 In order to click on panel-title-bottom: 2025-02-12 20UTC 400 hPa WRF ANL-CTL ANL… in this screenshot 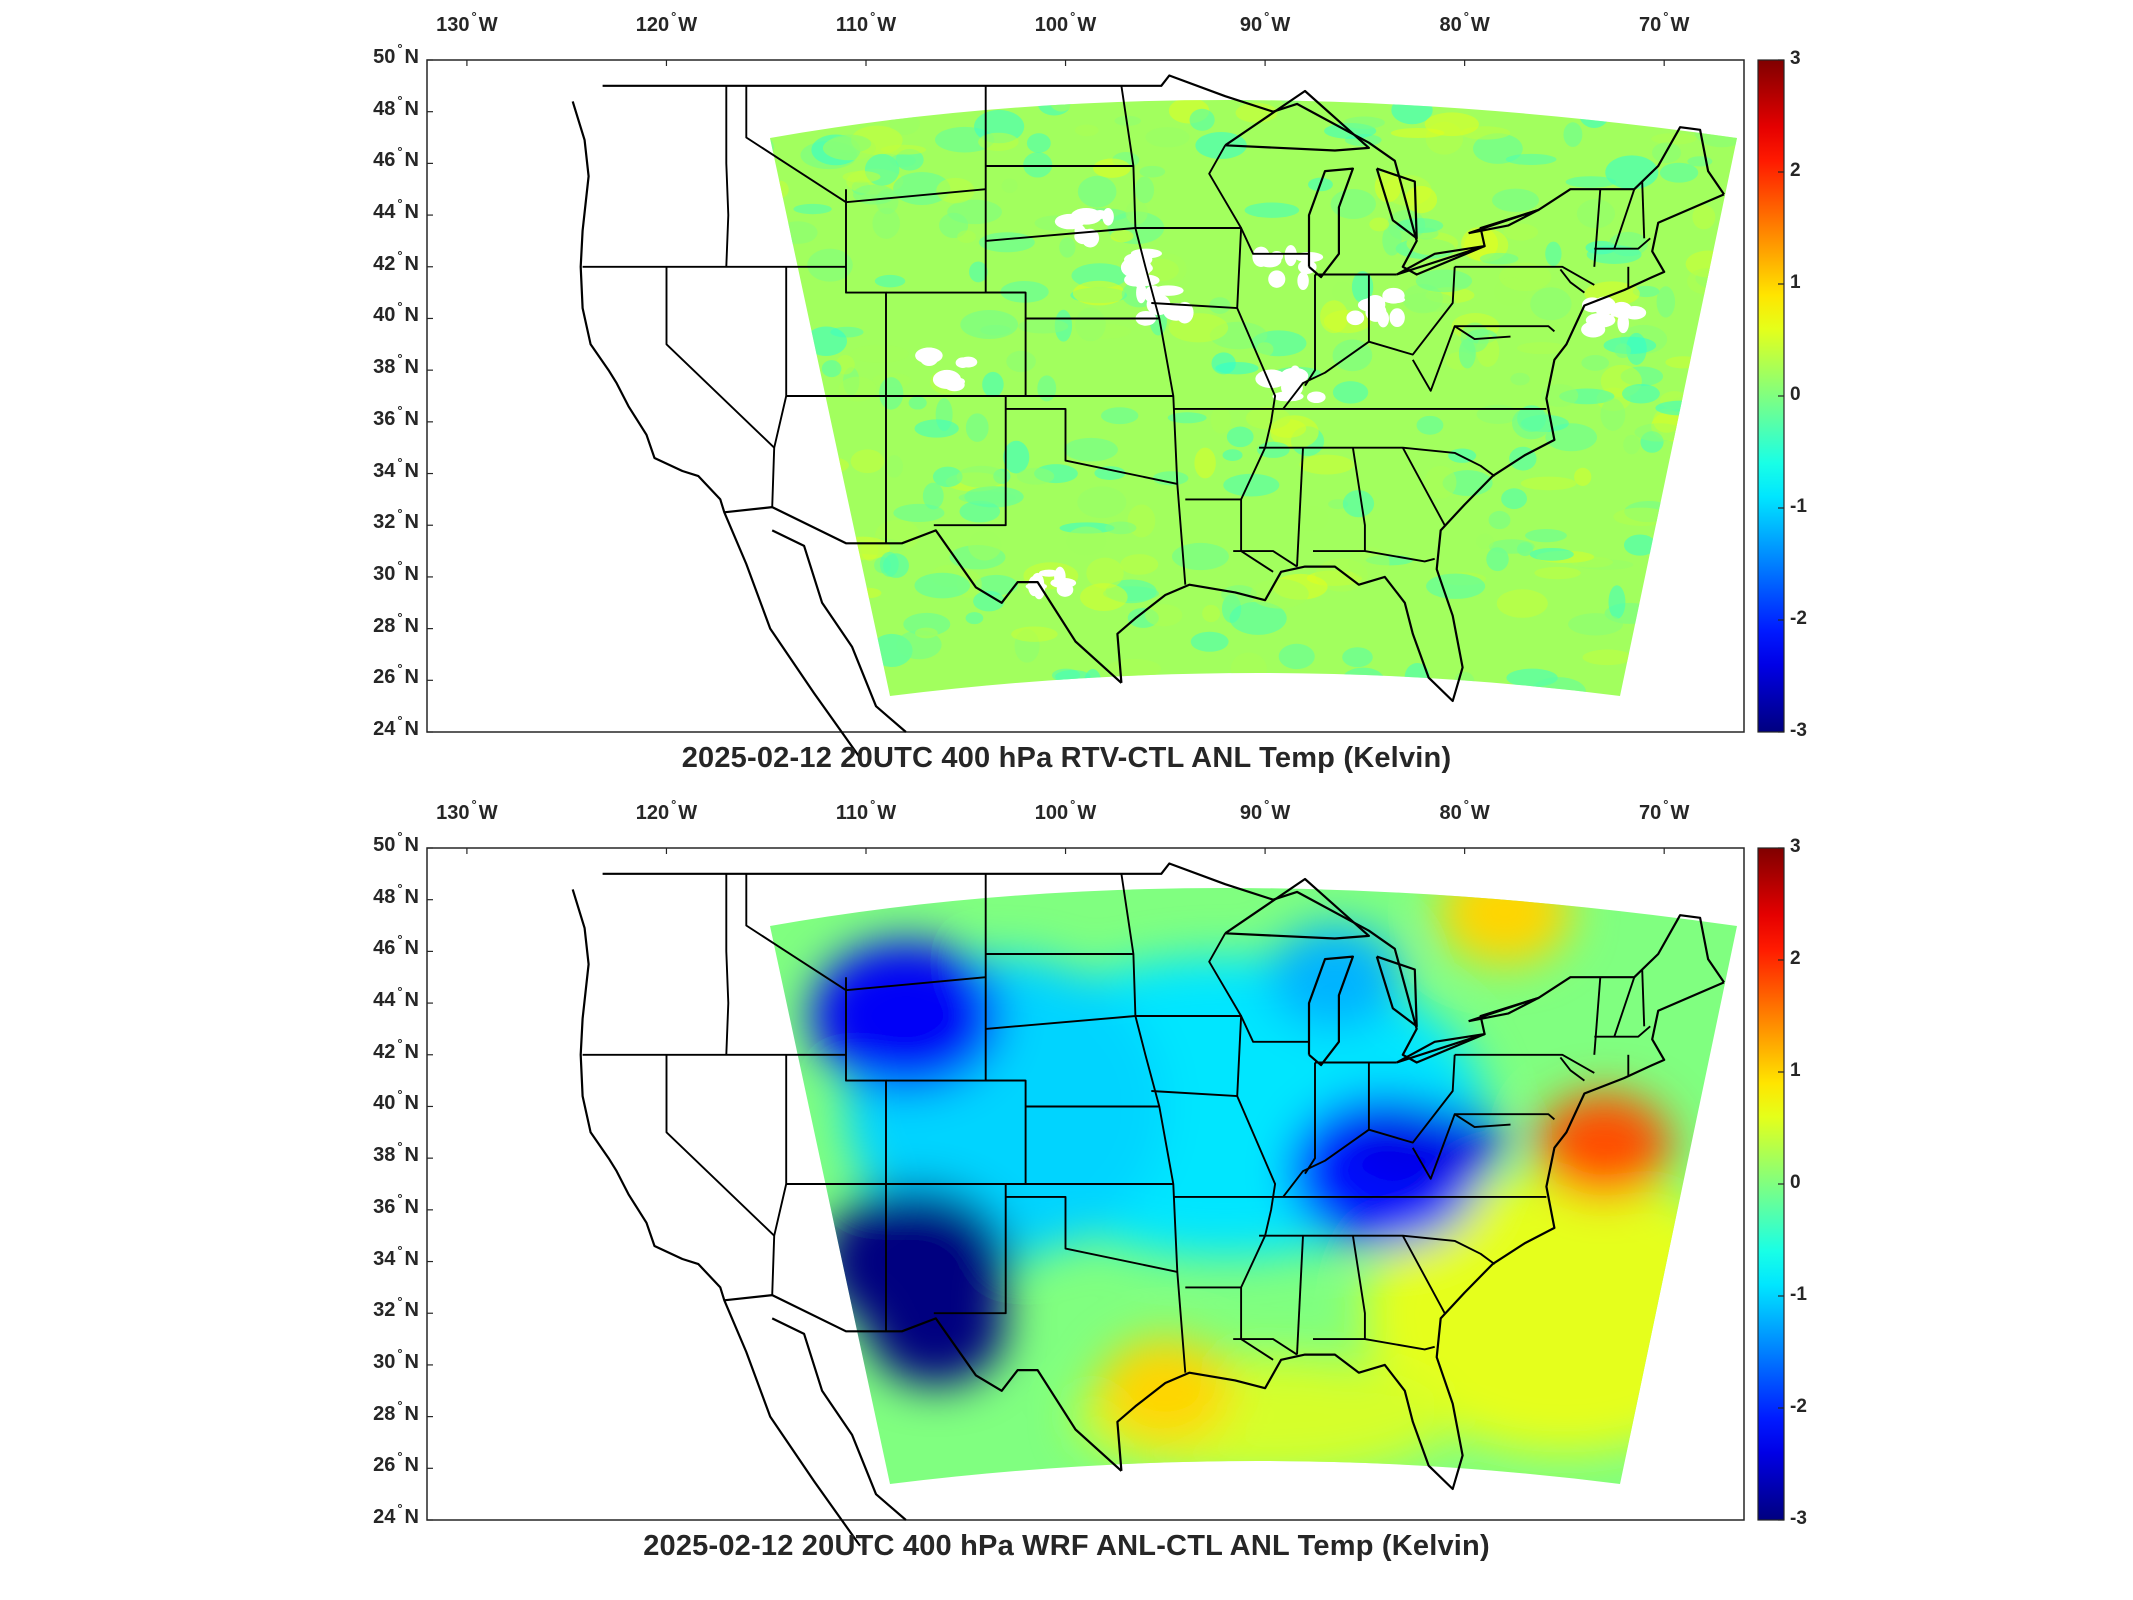, I will do `click(1066, 1546)`.